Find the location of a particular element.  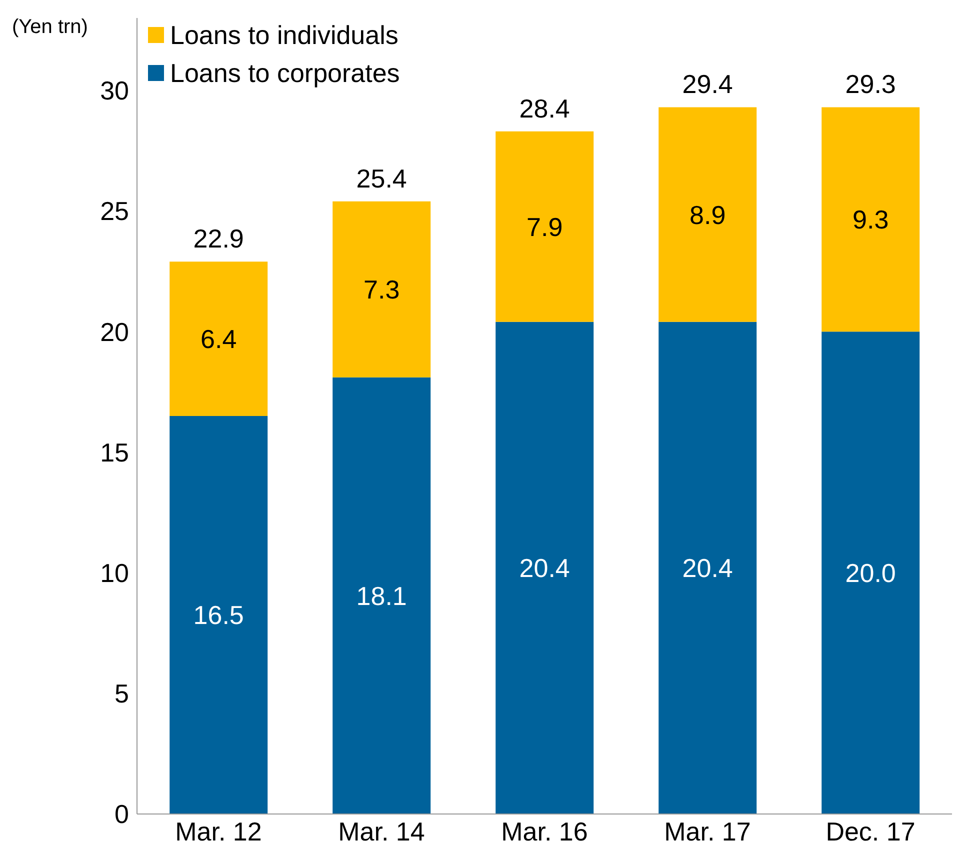

x-tick-label: Mar. 17 is located at coordinates (707, 831).